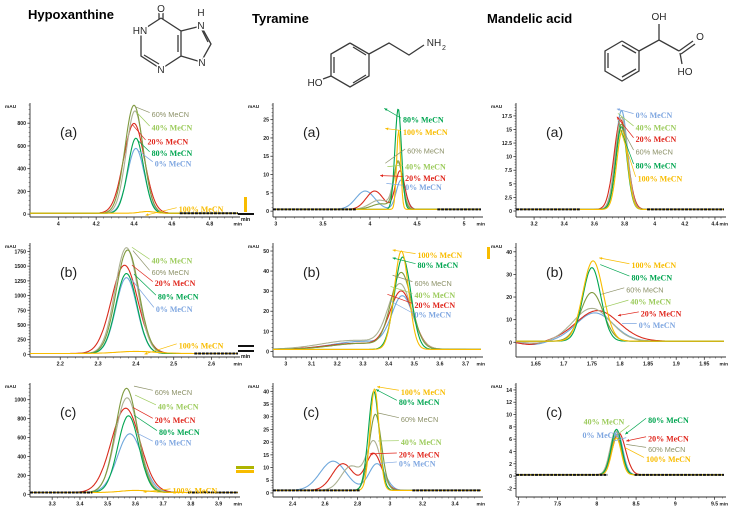 Image resolution: width=729 pixels, height=515 pixels. What do you see at coordinates (107, 505) in the screenshot?
I see `svg-text: 3.5` at bounding box center [107, 505].